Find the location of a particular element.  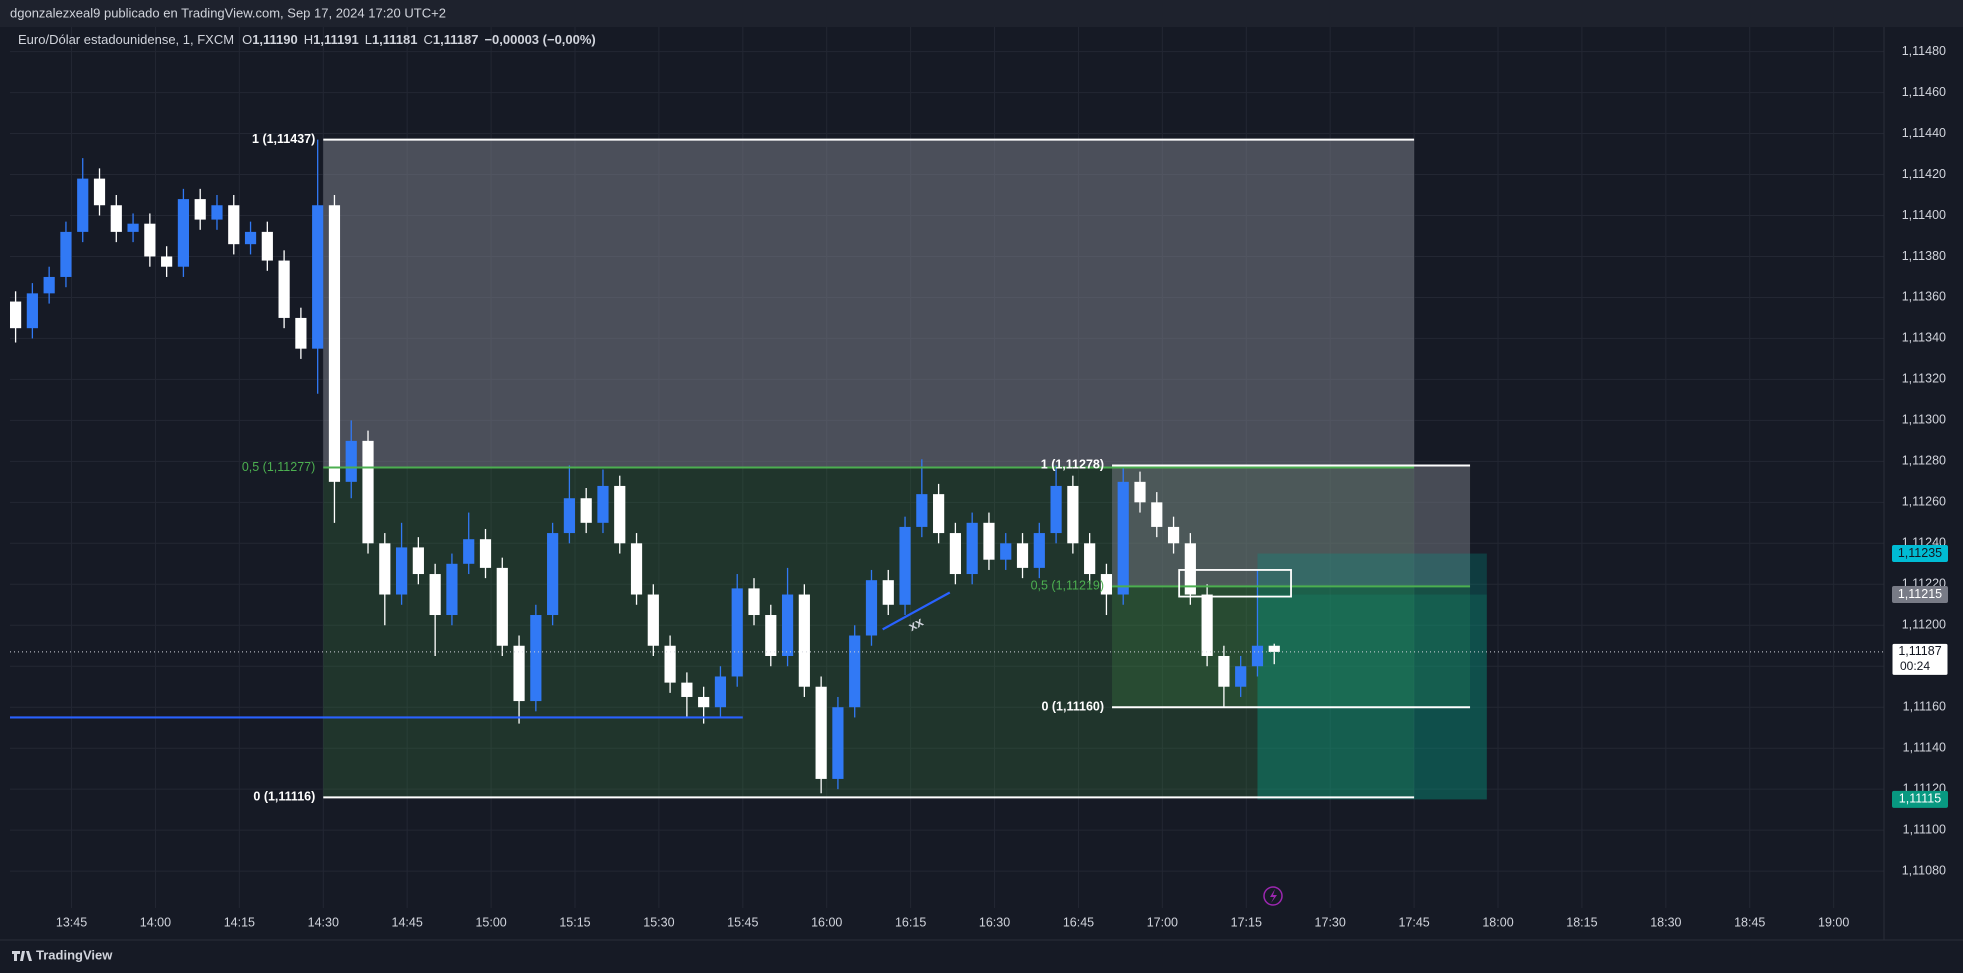

x-tick-label: 16:30 is located at coordinates (994, 922).